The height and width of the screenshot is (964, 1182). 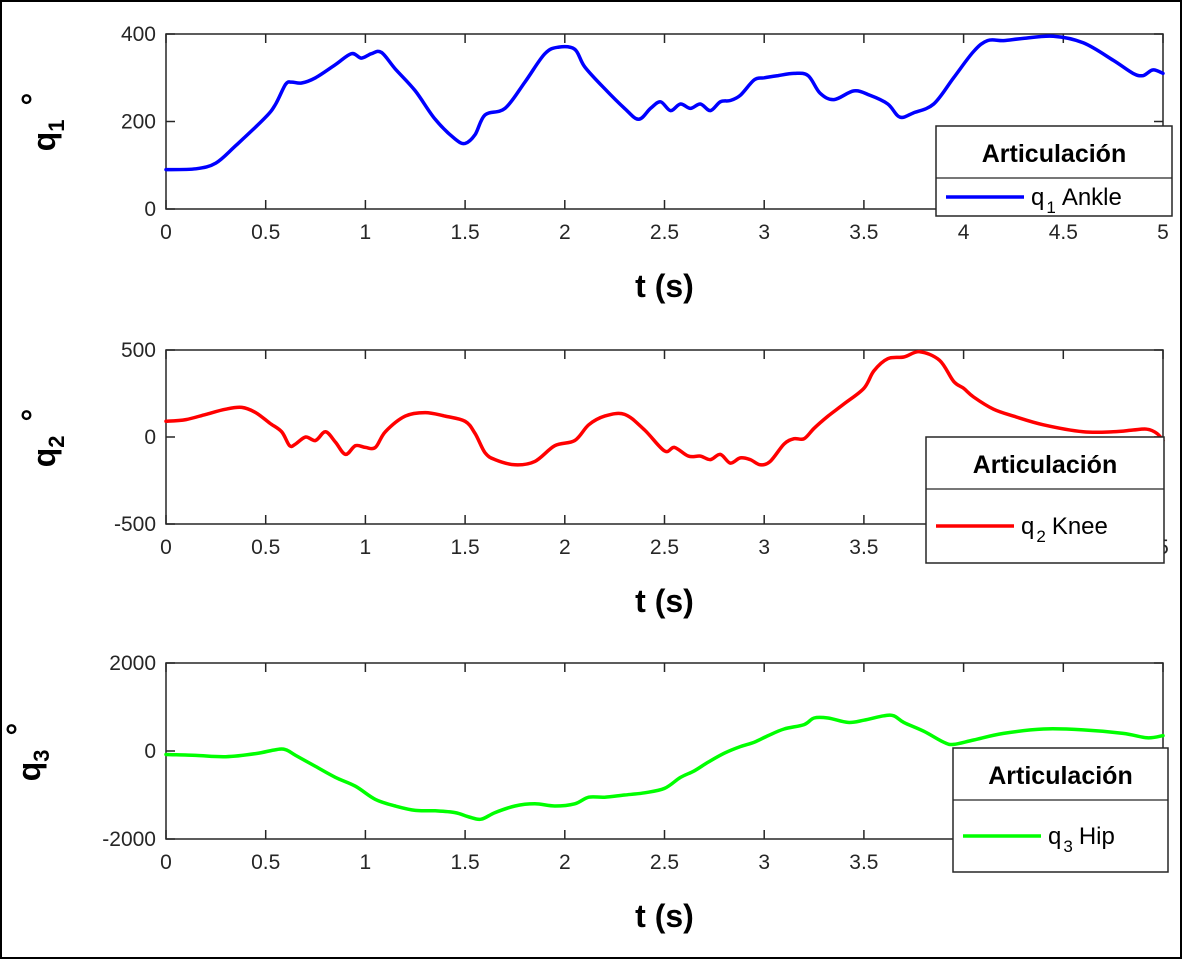 I want to click on y-tick-label: 400, so click(x=138, y=34).